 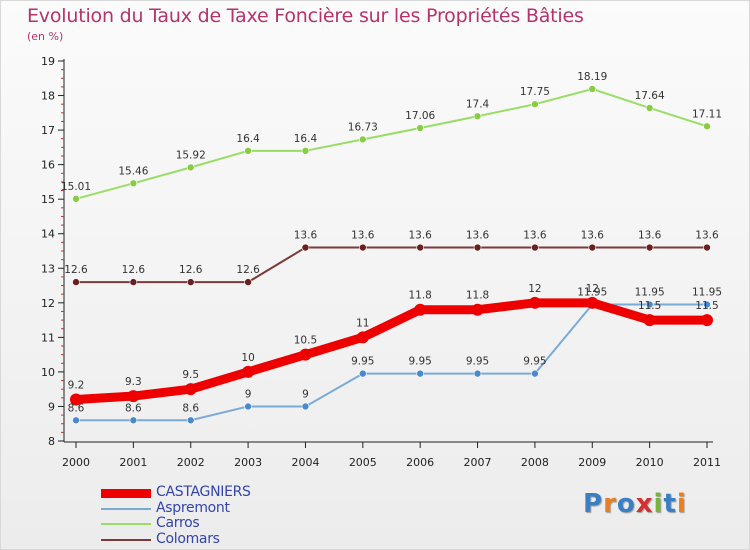 What do you see at coordinates (191, 462) in the screenshot?
I see `x-tick-label: 2002` at bounding box center [191, 462].